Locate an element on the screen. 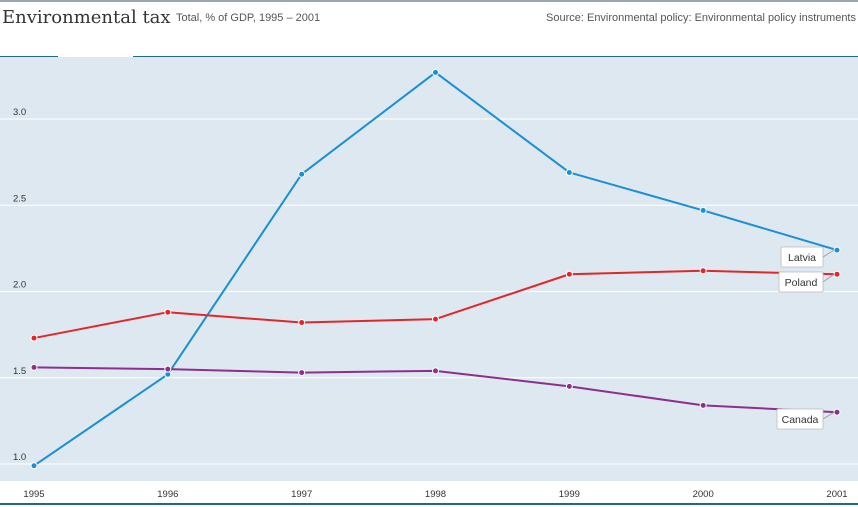  x-tick-label: 1999 is located at coordinates (569, 494).